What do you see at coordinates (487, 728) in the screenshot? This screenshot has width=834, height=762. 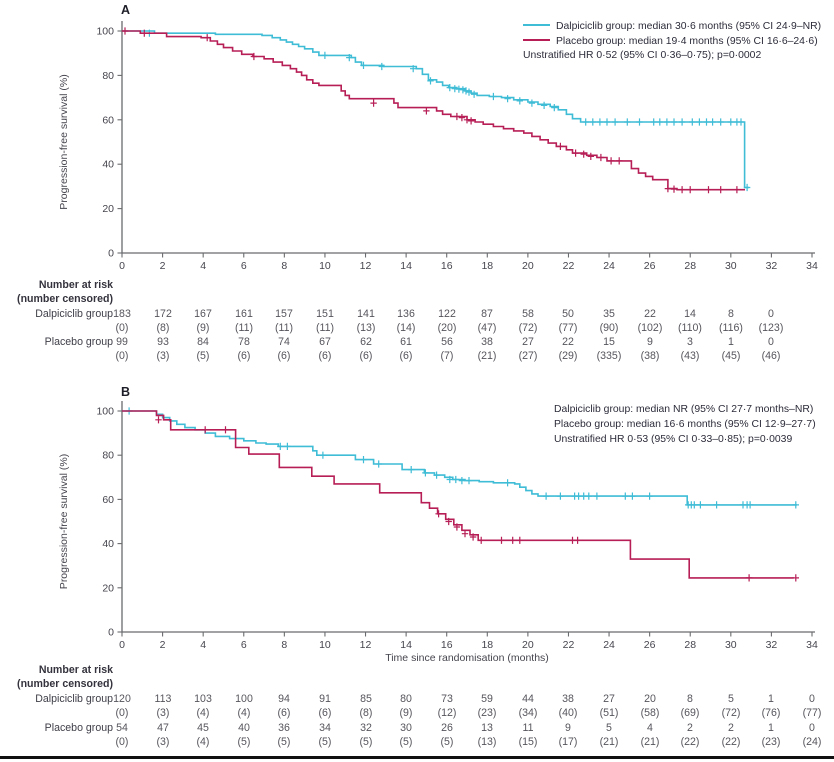 I see `risk-at-risk-cell: 13` at bounding box center [487, 728].